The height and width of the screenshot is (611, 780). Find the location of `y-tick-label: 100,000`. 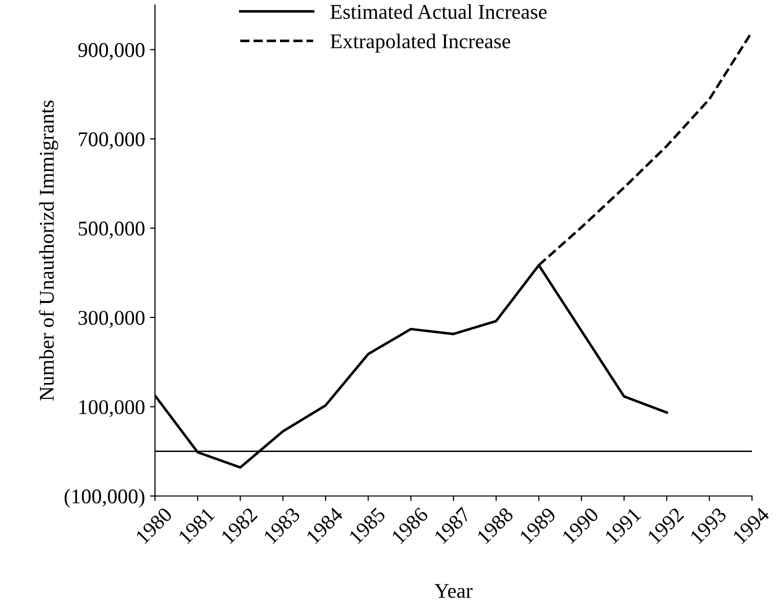

y-tick-label: 100,000 is located at coordinates (111, 409).